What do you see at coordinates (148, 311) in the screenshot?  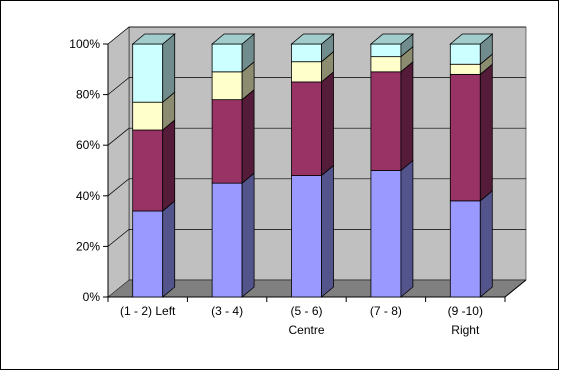 I see `x-tick-label: (1 - 2) Left` at bounding box center [148, 311].